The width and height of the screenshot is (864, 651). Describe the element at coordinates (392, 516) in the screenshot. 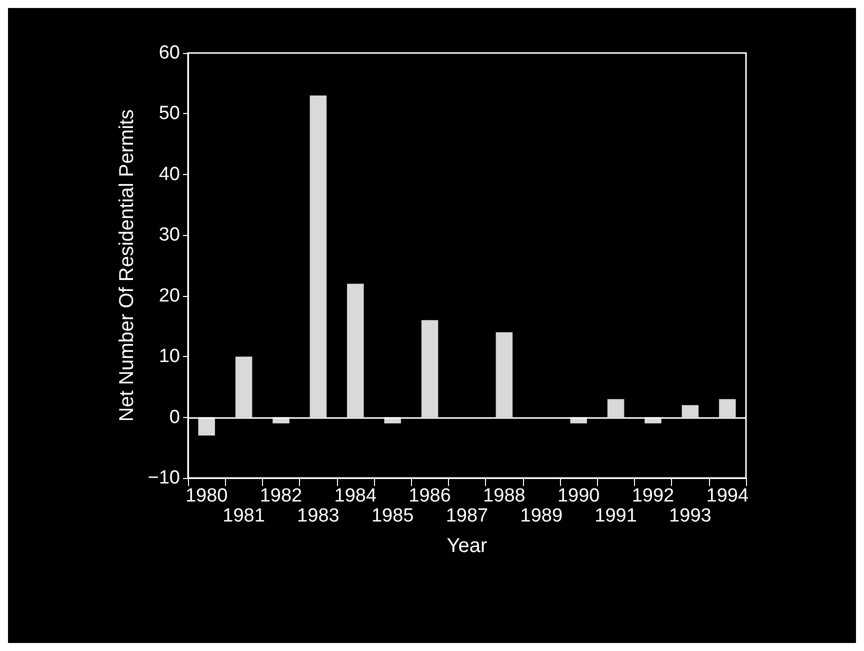

I see `x-tick-label: 1985` at that location.